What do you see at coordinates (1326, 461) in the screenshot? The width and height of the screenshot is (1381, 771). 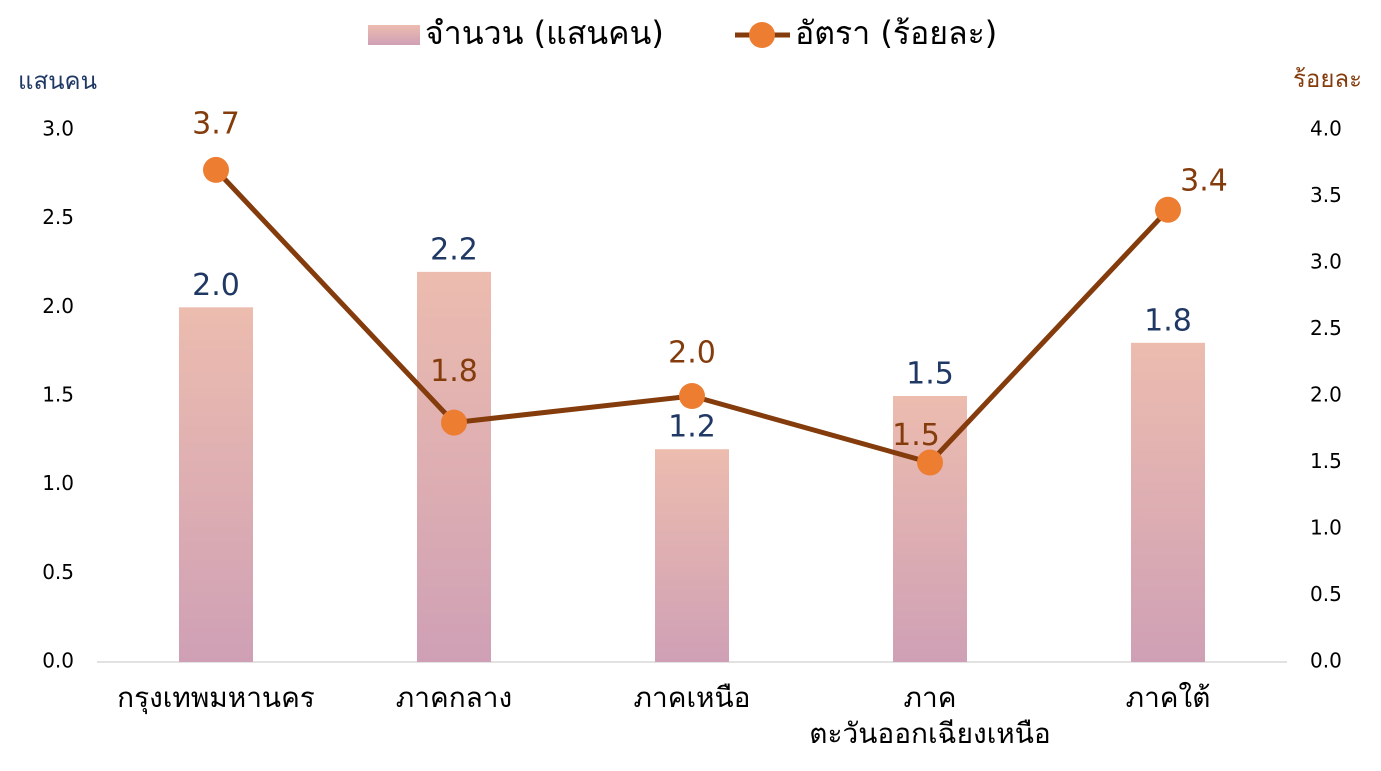 I see `y2-tick-label: 1.5` at bounding box center [1326, 461].